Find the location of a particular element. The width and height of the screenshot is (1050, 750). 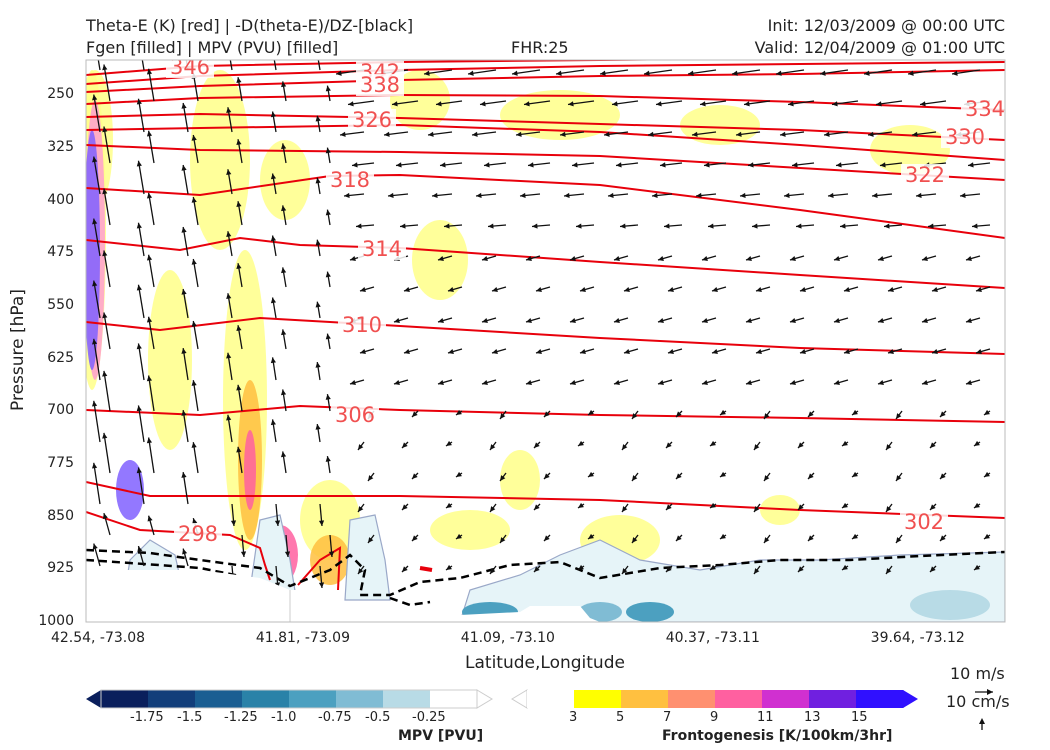

contour-label: 322 is located at coordinates (925, 175).